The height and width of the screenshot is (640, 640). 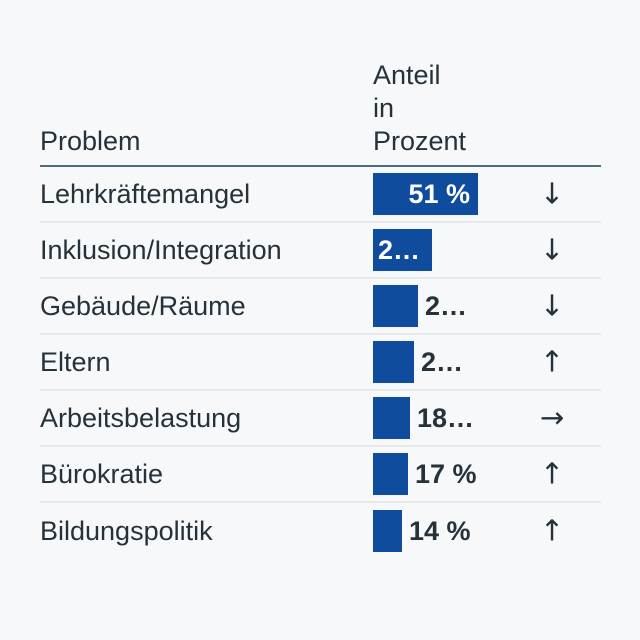 I want to click on trend-right-icon: →, so click(x=552, y=417).